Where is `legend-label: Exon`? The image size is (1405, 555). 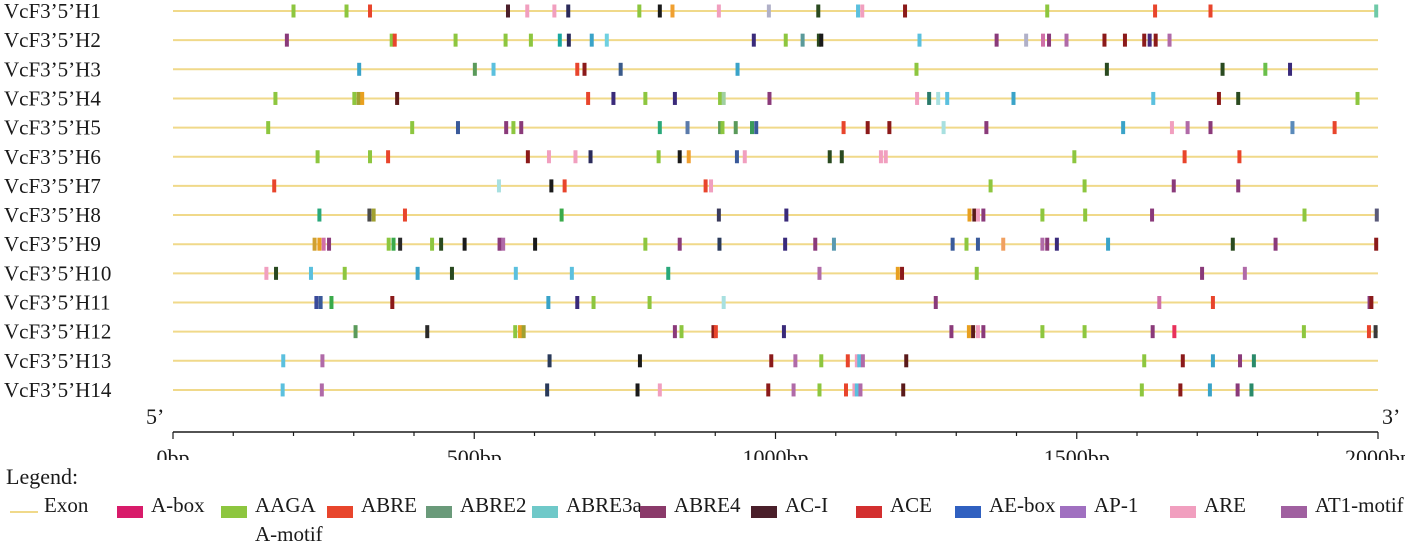 legend-label: Exon is located at coordinates (66, 505).